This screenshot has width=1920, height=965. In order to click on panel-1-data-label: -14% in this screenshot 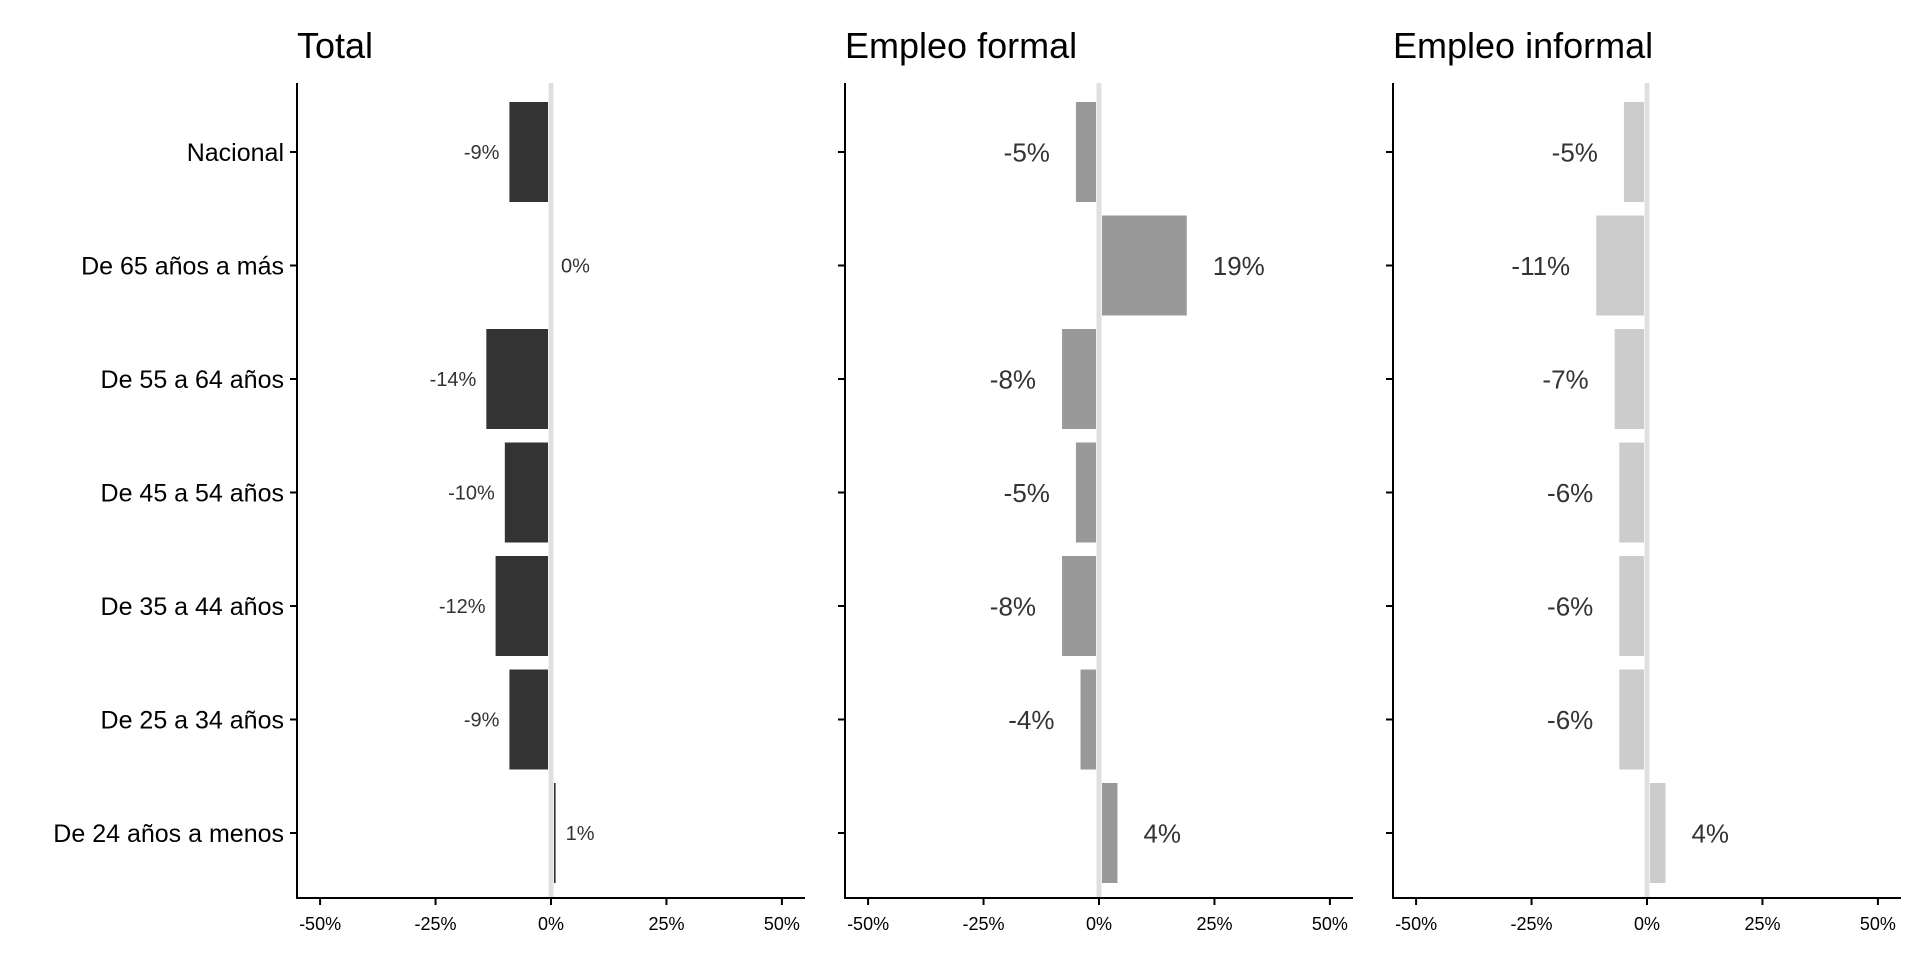, I will do `click(453, 380)`.